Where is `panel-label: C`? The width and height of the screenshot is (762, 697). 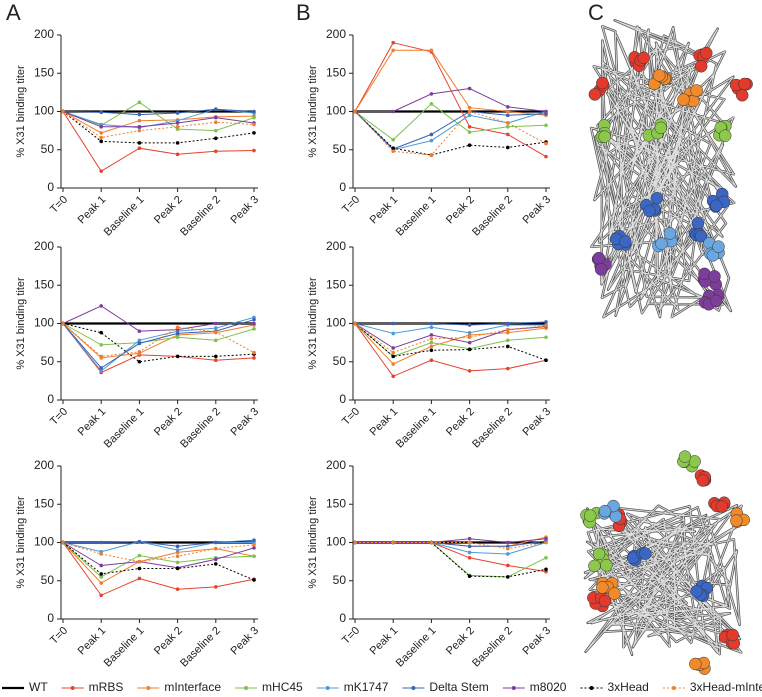 panel-label: C is located at coordinates (596, 12).